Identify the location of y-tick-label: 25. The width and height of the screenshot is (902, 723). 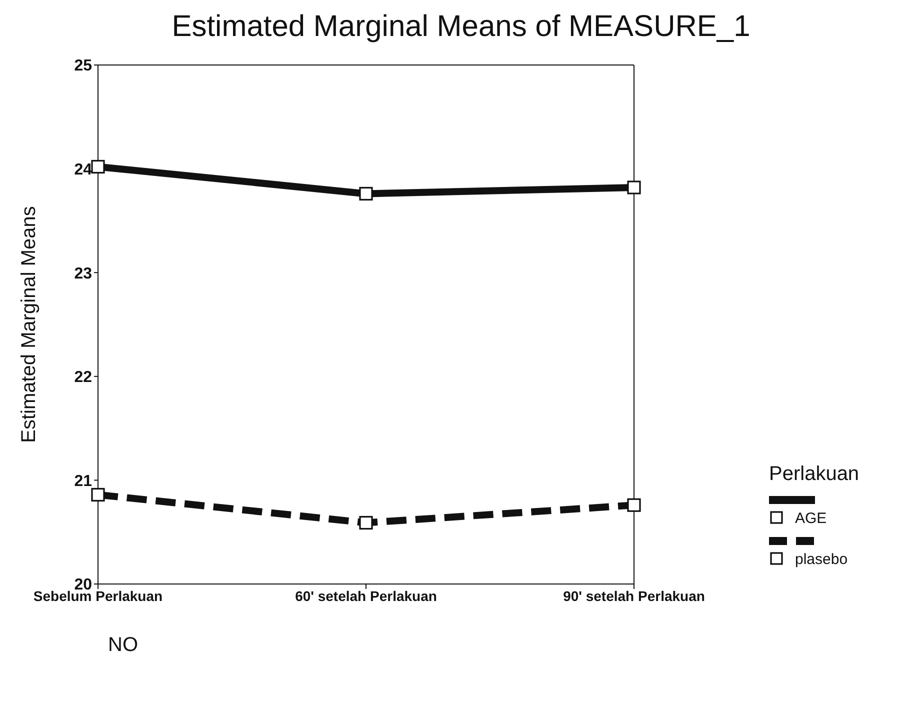
(83, 66).